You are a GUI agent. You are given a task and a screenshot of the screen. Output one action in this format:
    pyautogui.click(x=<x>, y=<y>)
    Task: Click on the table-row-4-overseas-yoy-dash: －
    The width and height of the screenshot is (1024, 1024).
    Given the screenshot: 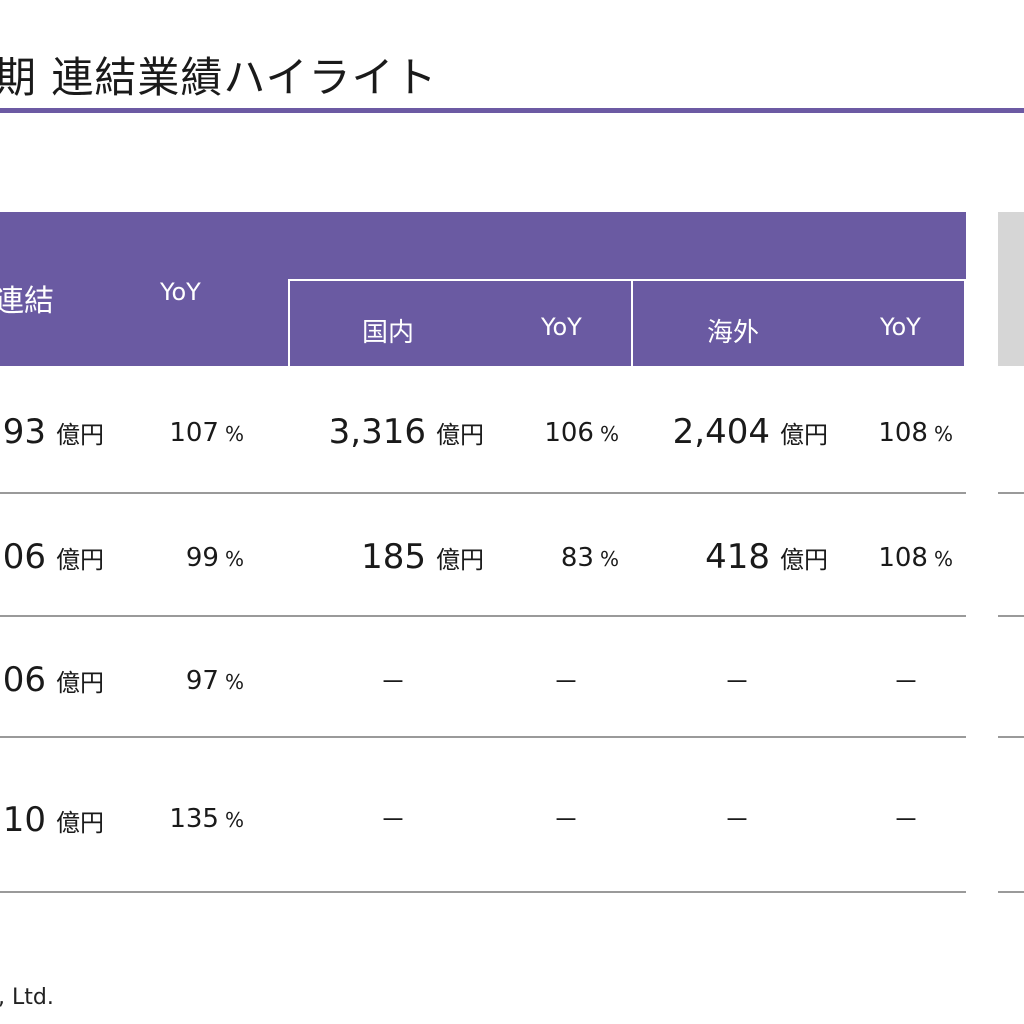 What is the action you would take?
    pyautogui.click(x=906, y=821)
    